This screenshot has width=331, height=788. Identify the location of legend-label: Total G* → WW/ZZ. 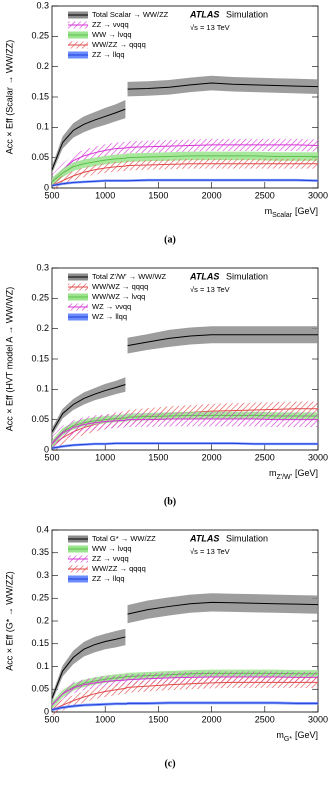
(124, 538).